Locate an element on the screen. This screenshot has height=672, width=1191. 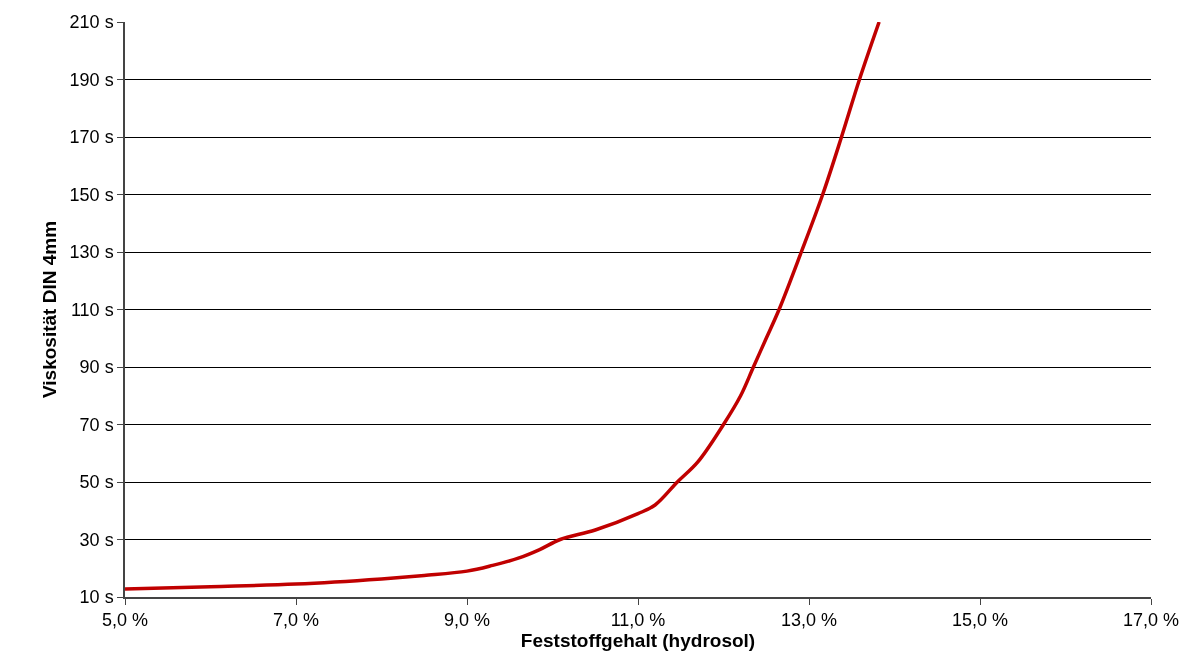
y-tick-label: 110 s is located at coordinates (92, 309).